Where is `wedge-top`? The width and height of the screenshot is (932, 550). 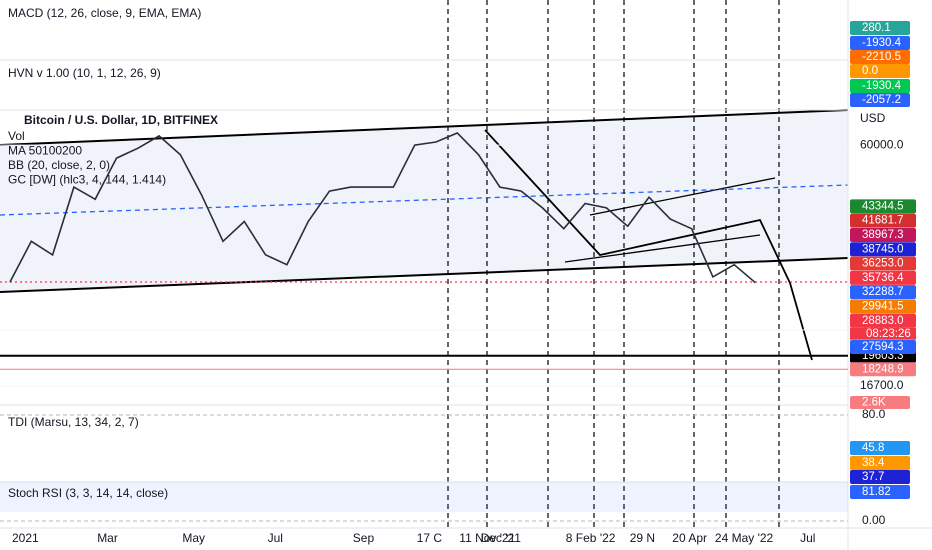
wedge-top is located at coordinates (682, 196).